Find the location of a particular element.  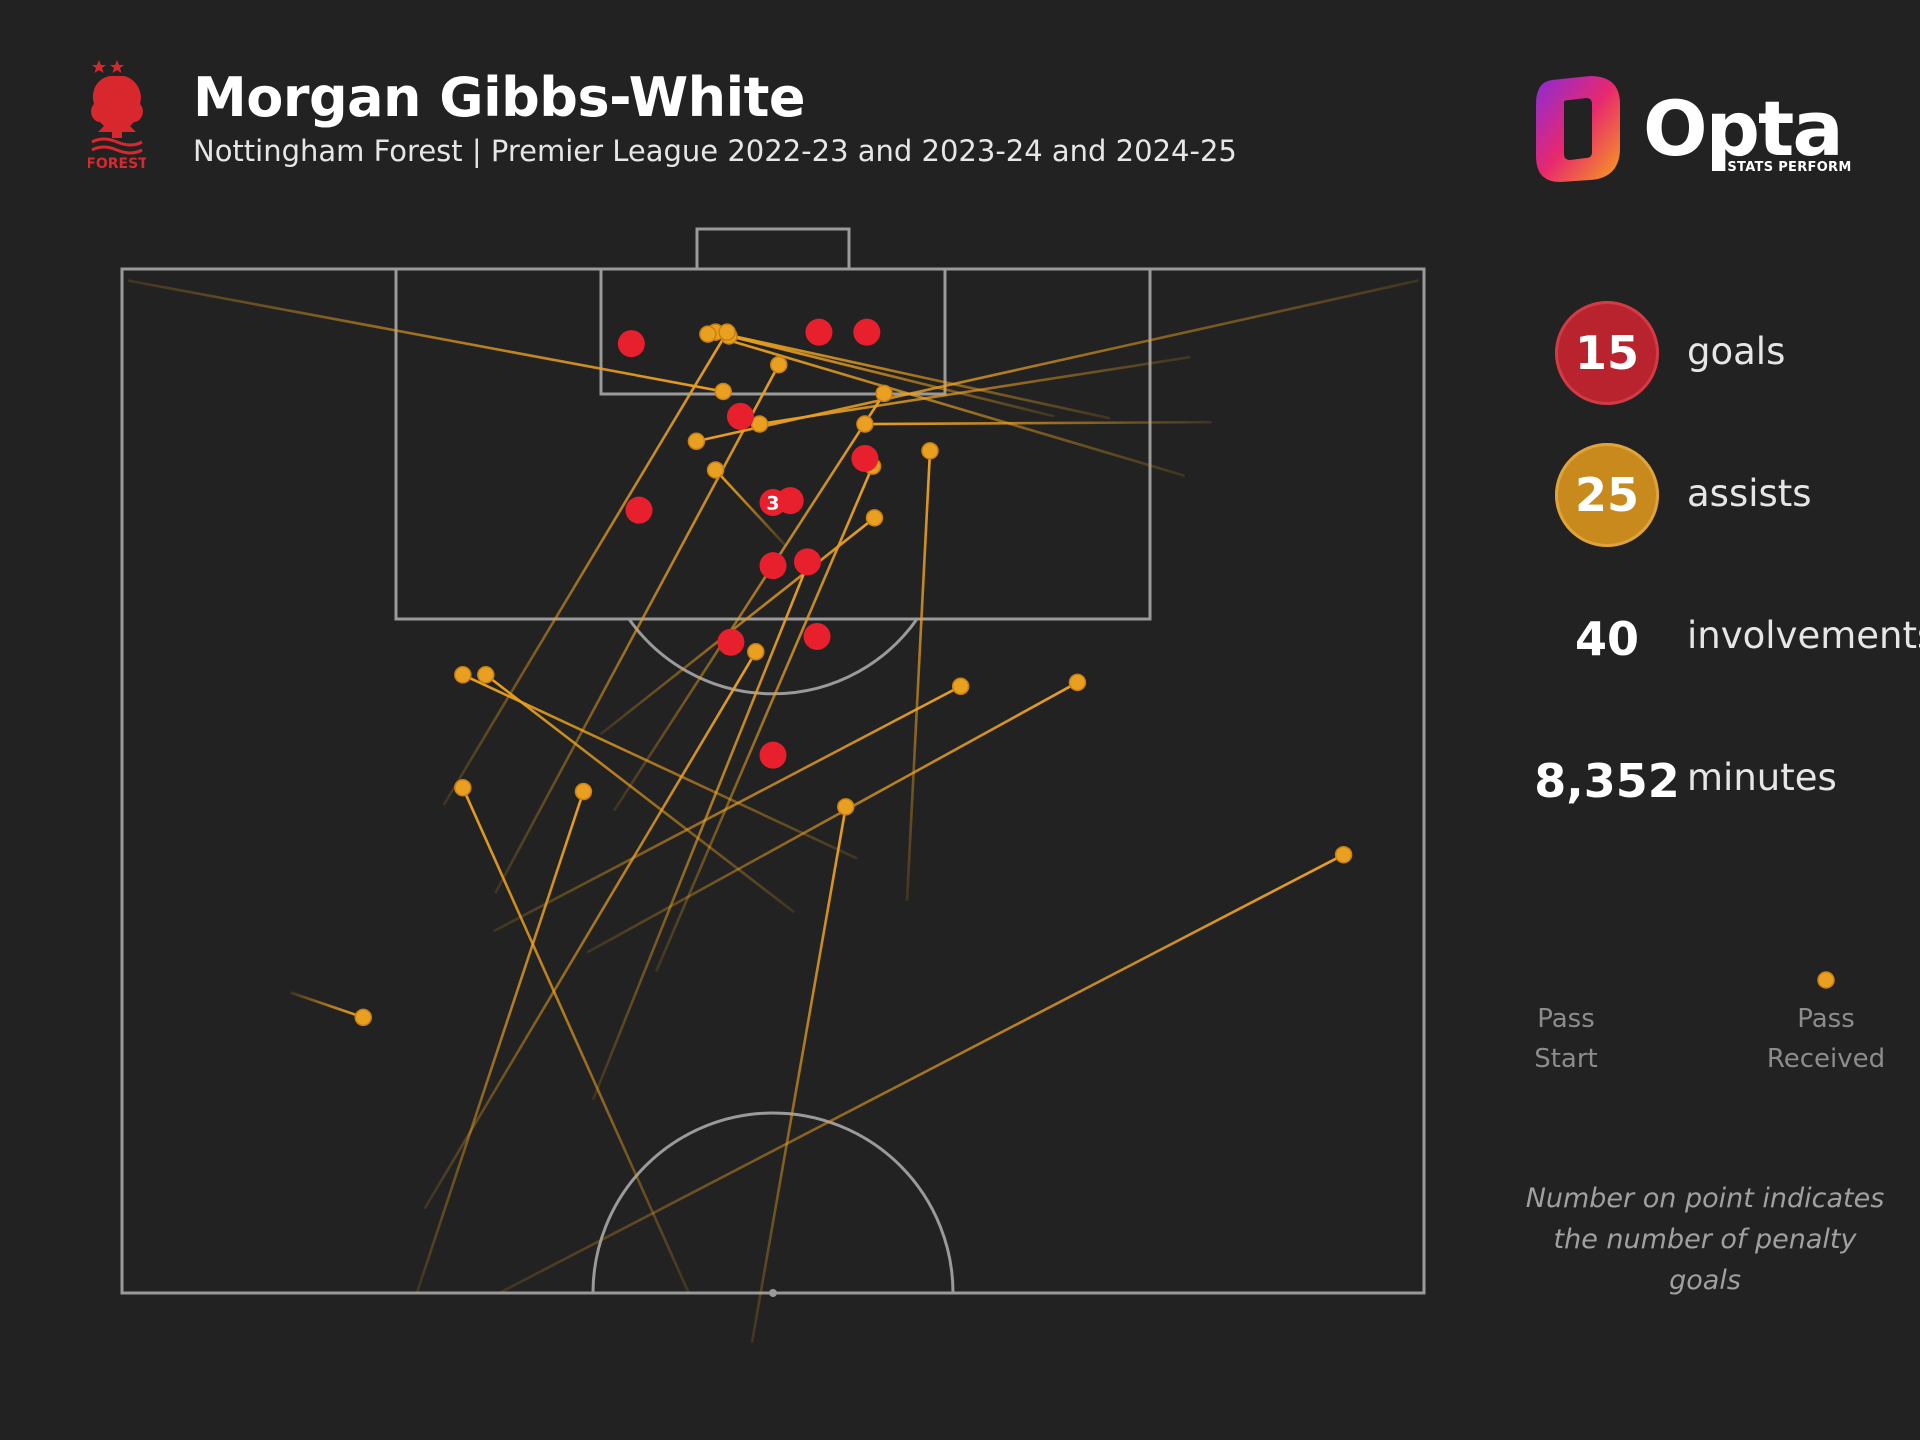

club-crest: FOREST is located at coordinates (117, 116).